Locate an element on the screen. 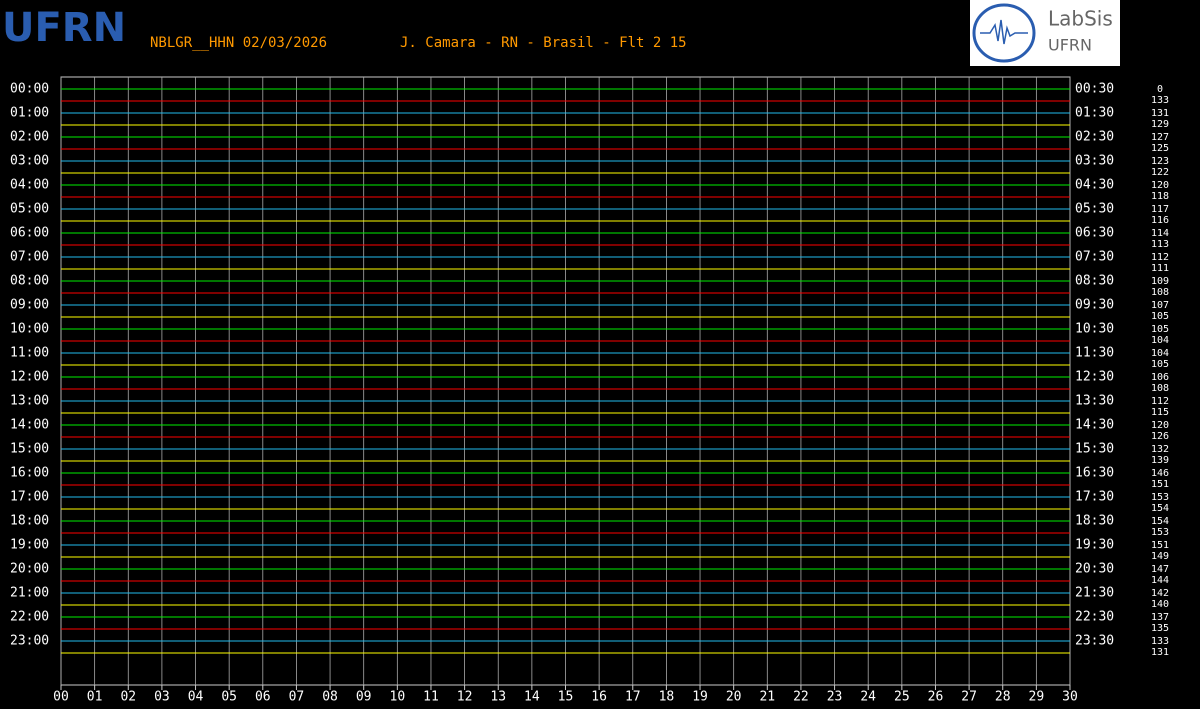 The image size is (1200, 709). row-number: 111 is located at coordinates (1160, 268).